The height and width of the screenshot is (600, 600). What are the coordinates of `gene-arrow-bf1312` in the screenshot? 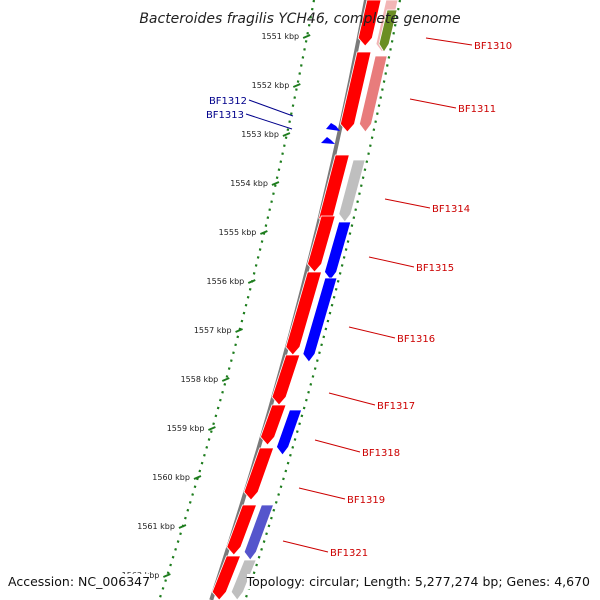 It's located at (333, 127).